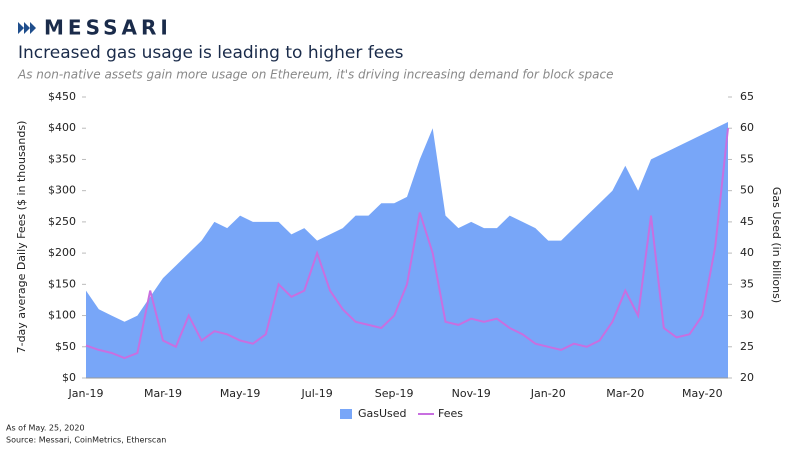  Describe the element at coordinates (62, 283) in the screenshot. I see `y-tick-label: $150` at that location.